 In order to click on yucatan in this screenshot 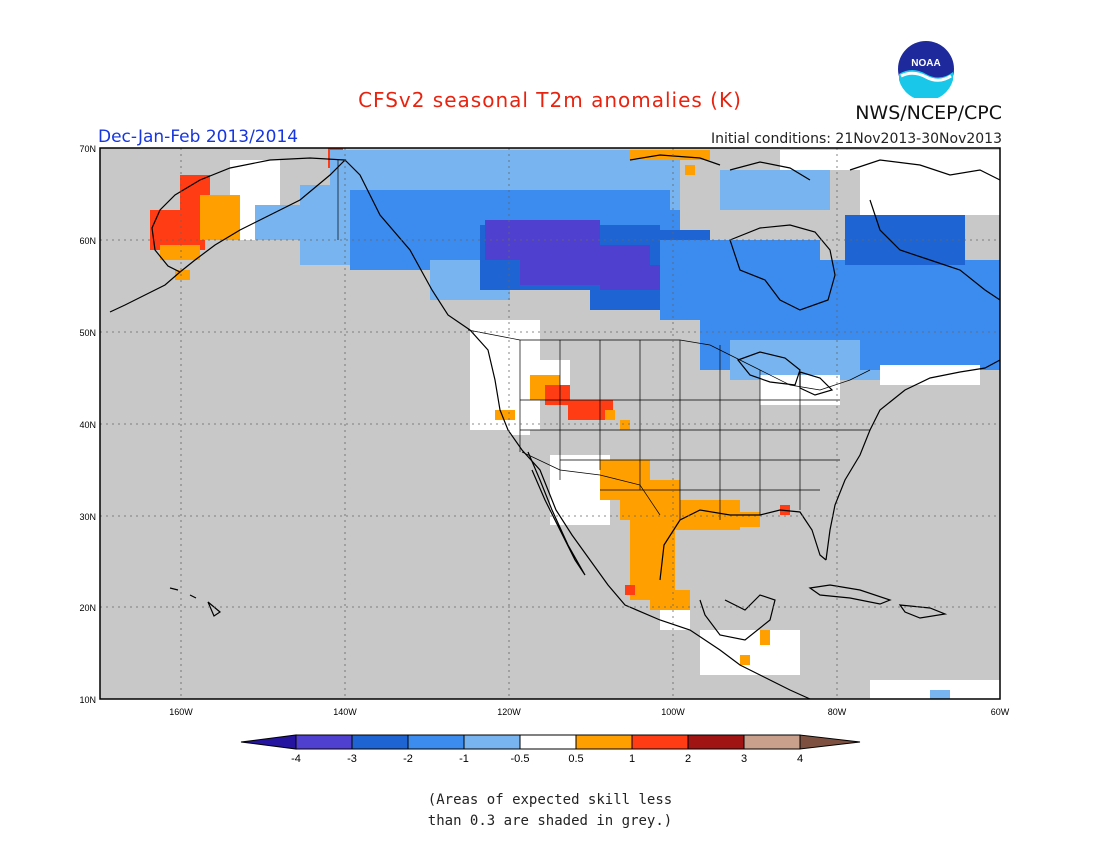, I will do `click(737, 617)`.